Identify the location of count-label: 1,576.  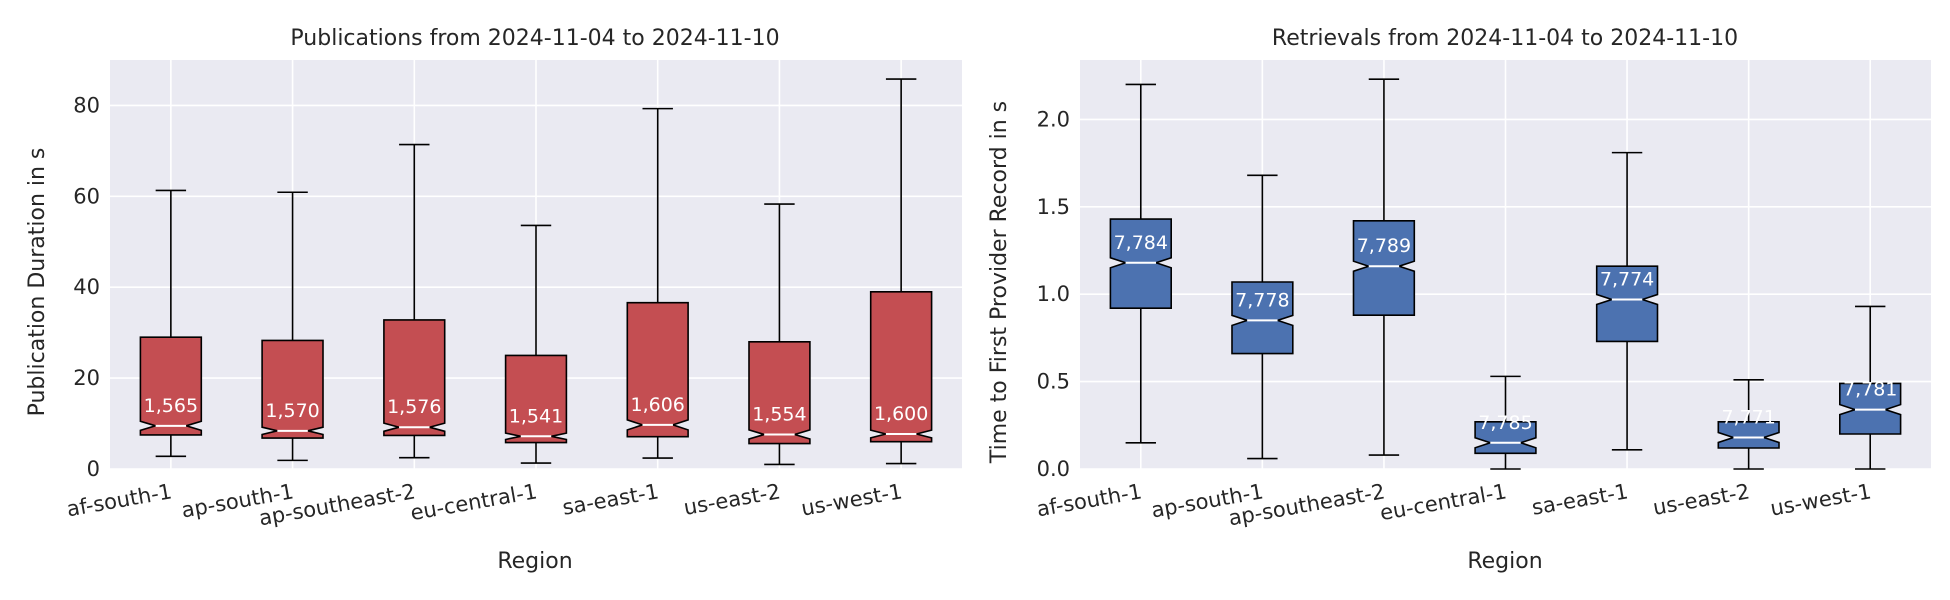
(414, 407).